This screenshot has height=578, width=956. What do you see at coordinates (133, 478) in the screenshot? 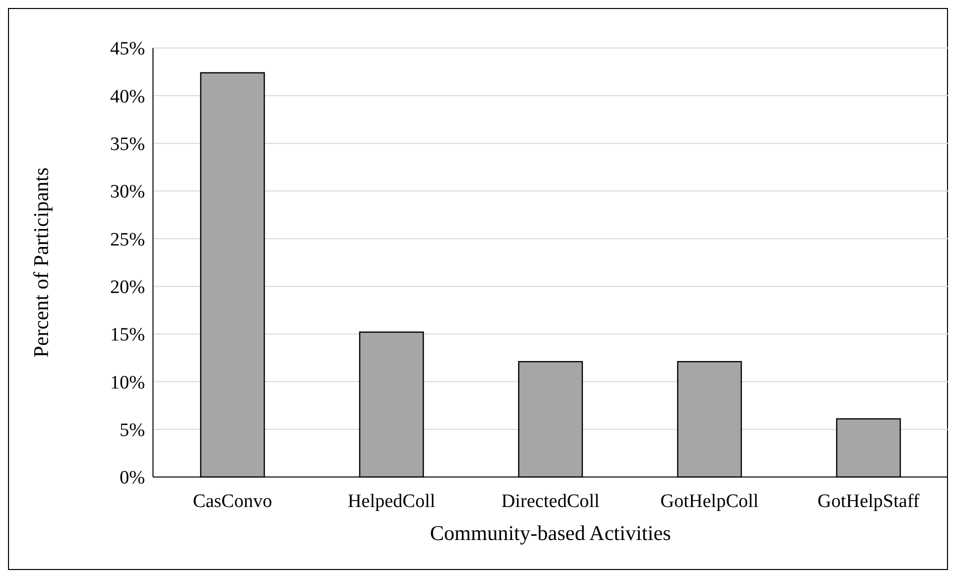
I see `y-tick-label: 0%` at bounding box center [133, 478].